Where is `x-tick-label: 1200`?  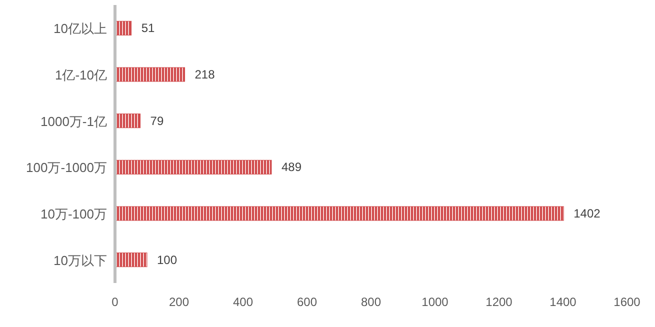 x-tick-label: 1200 is located at coordinates (499, 302).